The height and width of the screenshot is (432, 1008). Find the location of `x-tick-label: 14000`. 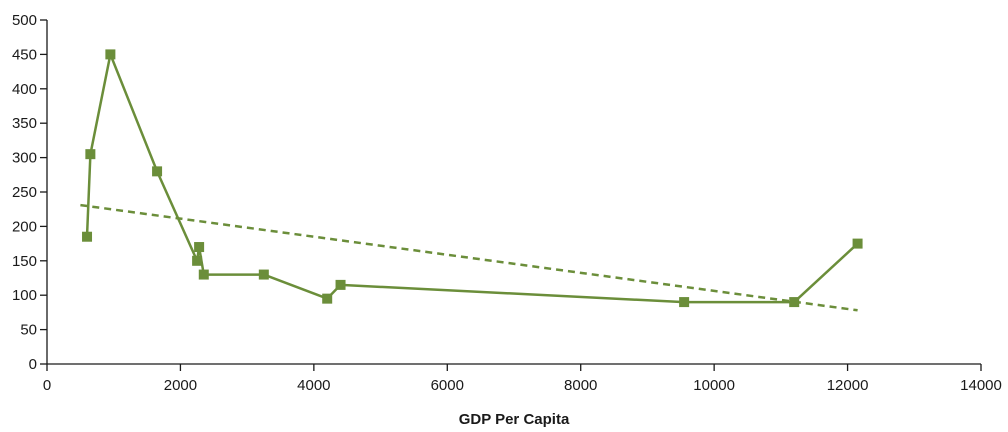

x-tick-label: 14000 is located at coordinates (981, 385).